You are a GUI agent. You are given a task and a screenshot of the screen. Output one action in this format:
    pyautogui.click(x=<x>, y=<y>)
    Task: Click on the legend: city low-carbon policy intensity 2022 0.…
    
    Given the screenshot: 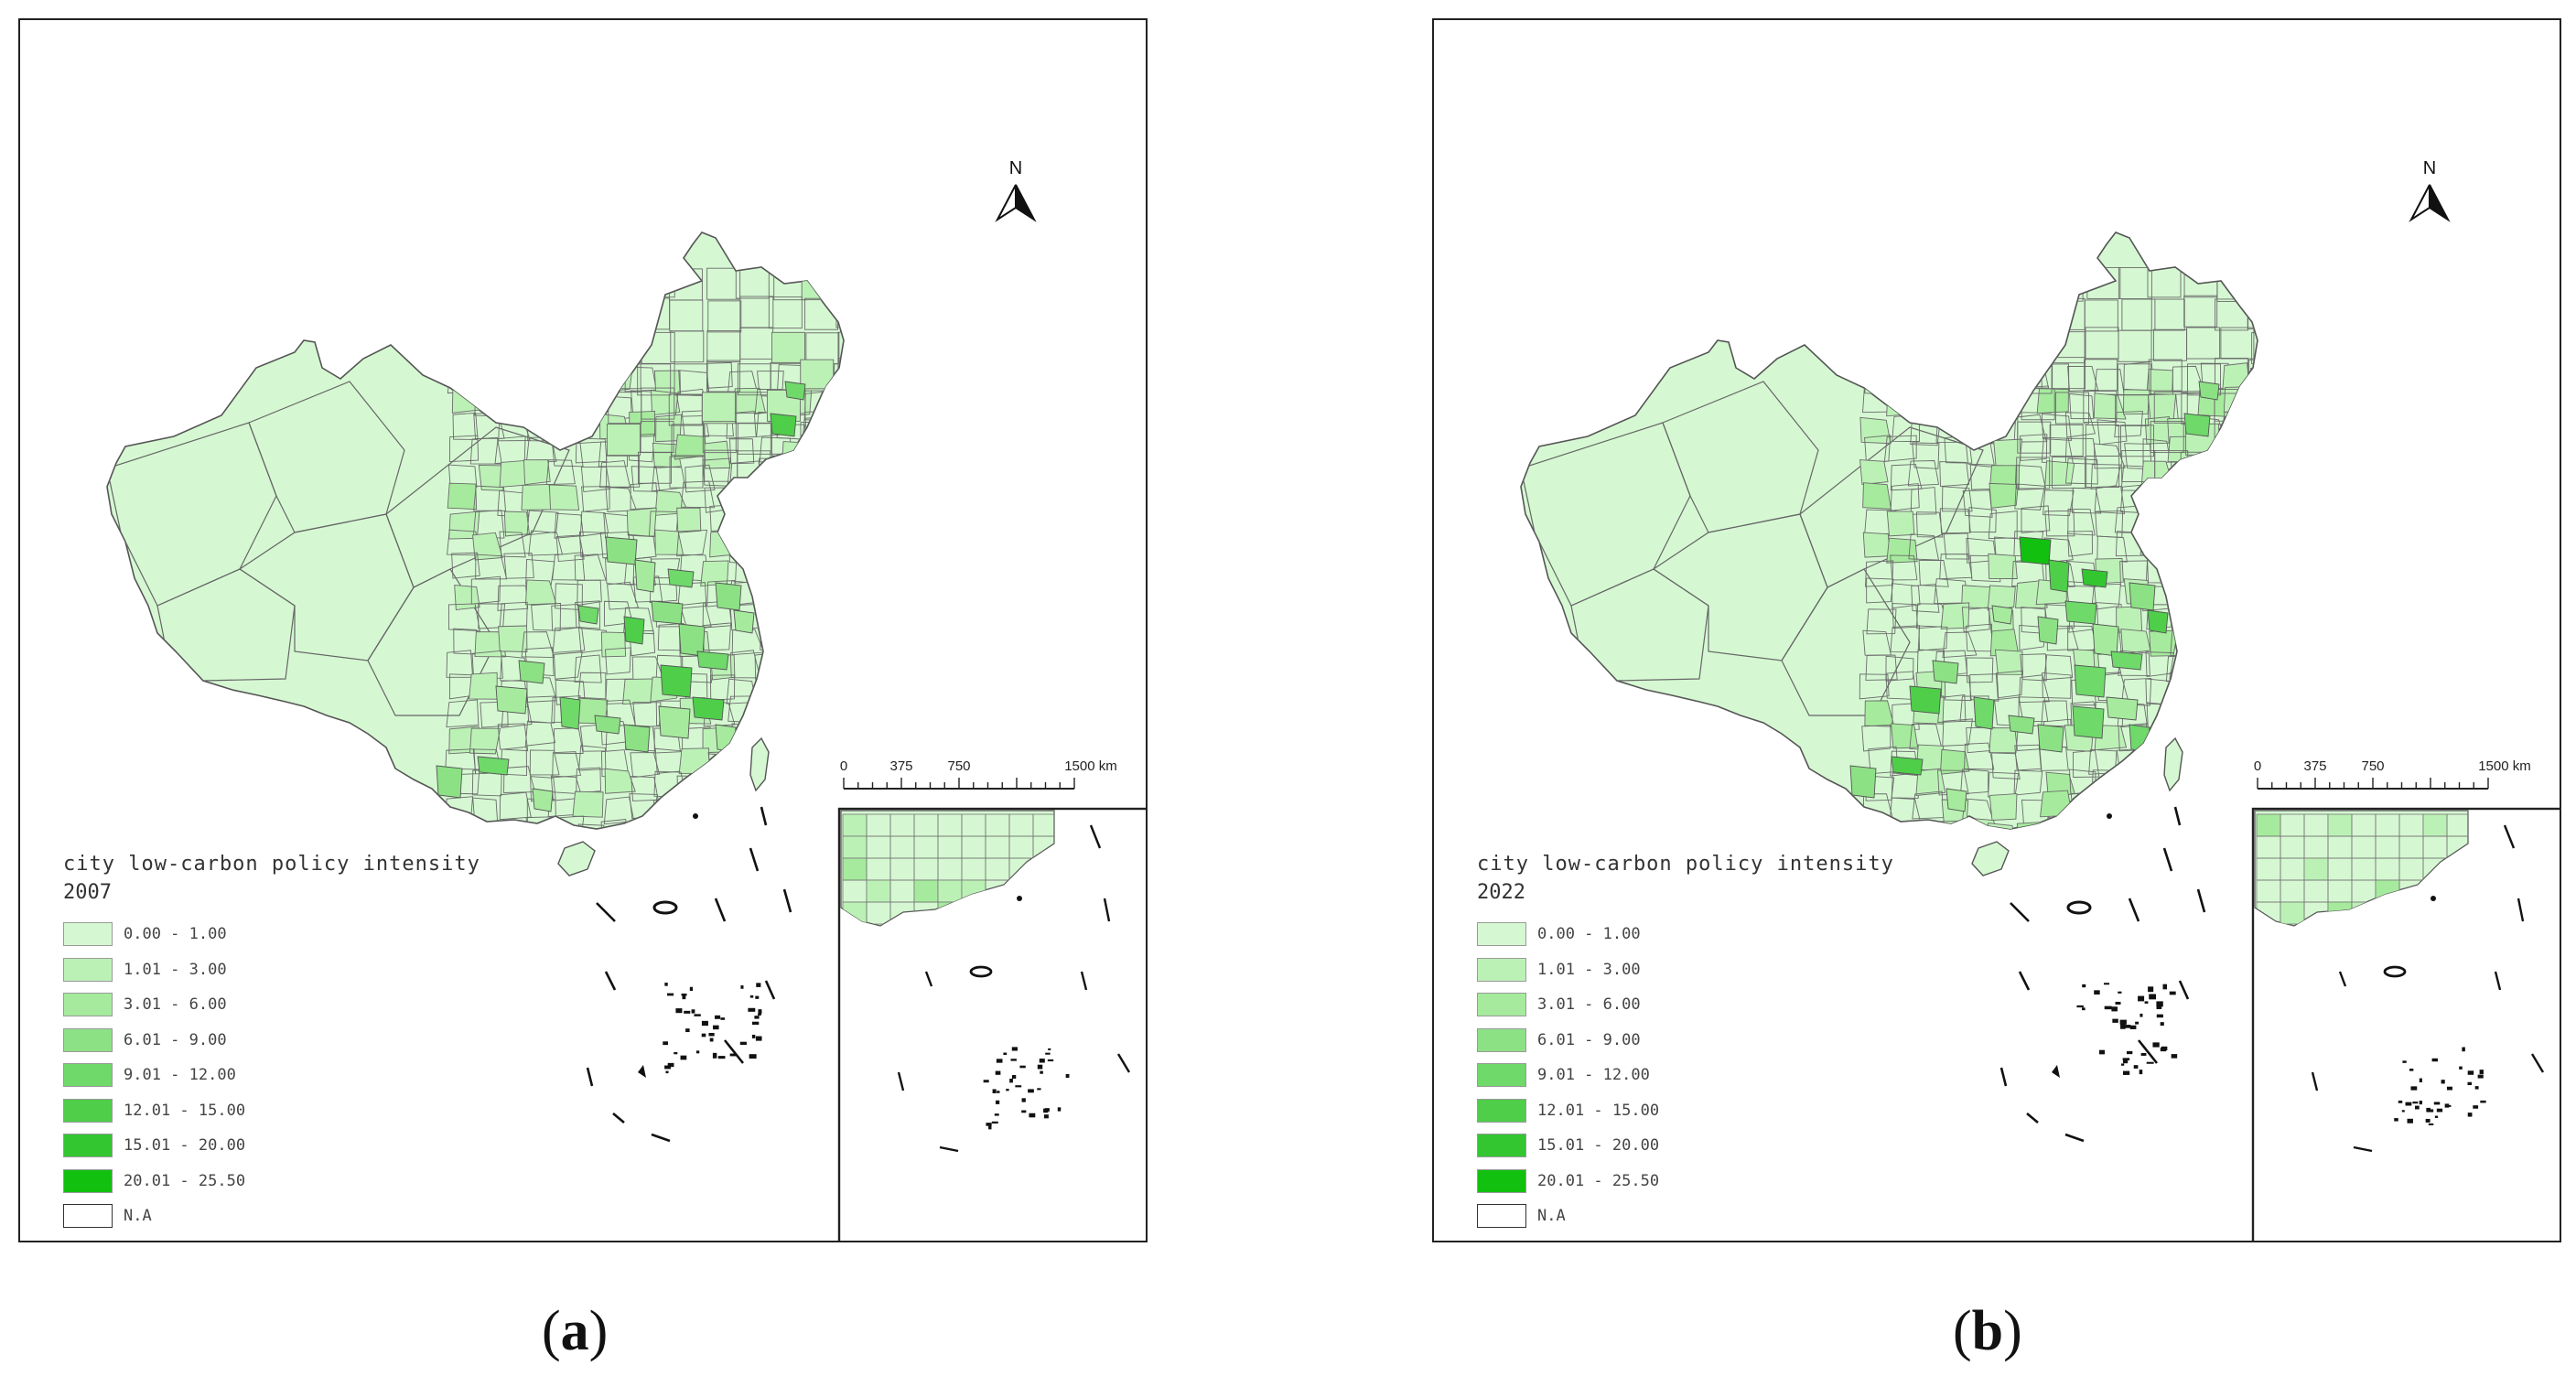 What is the action you would take?
    pyautogui.click(x=1685, y=1043)
    